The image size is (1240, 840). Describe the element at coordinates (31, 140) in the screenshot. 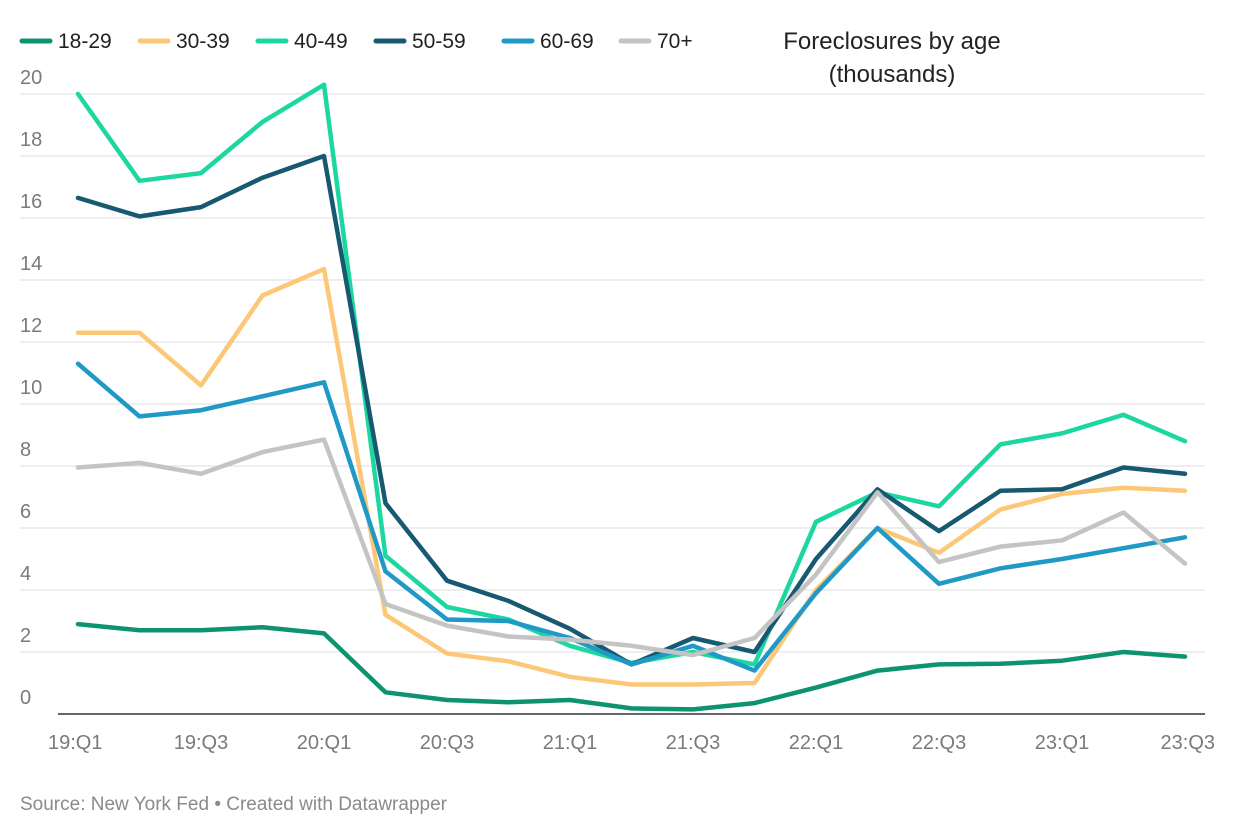

I see `y-tick-label: 18` at that location.